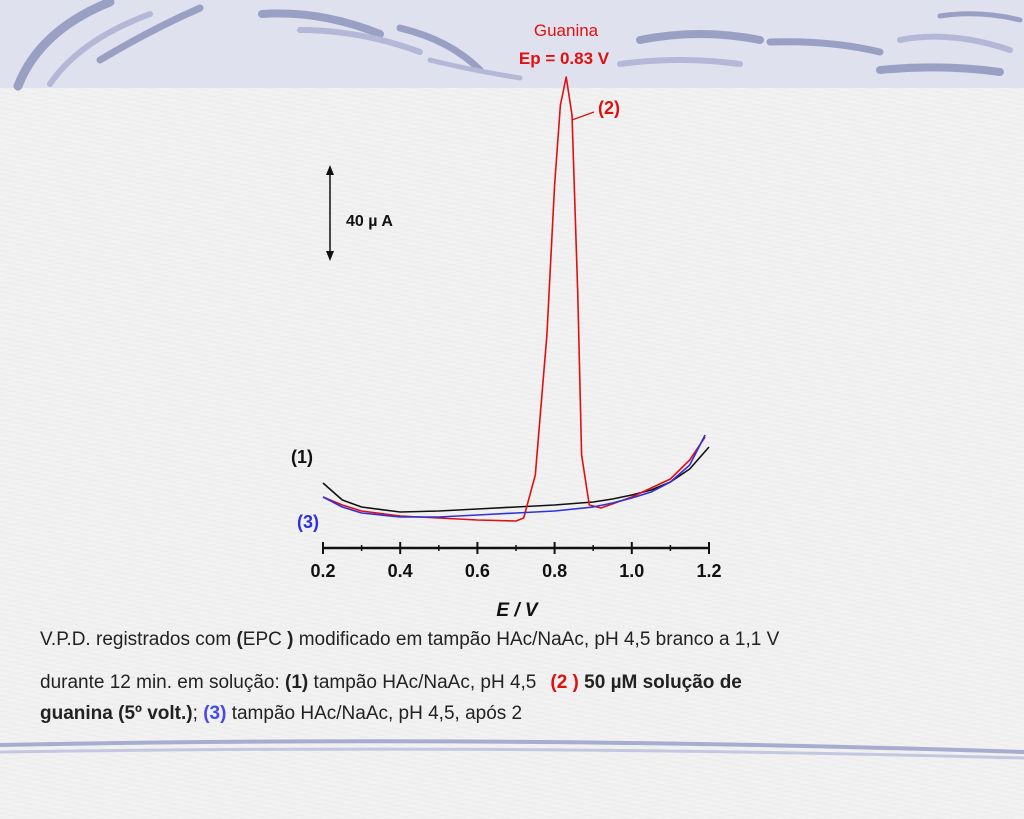  What do you see at coordinates (477, 571) in the screenshot?
I see `x-tick-label: 0.6` at bounding box center [477, 571].